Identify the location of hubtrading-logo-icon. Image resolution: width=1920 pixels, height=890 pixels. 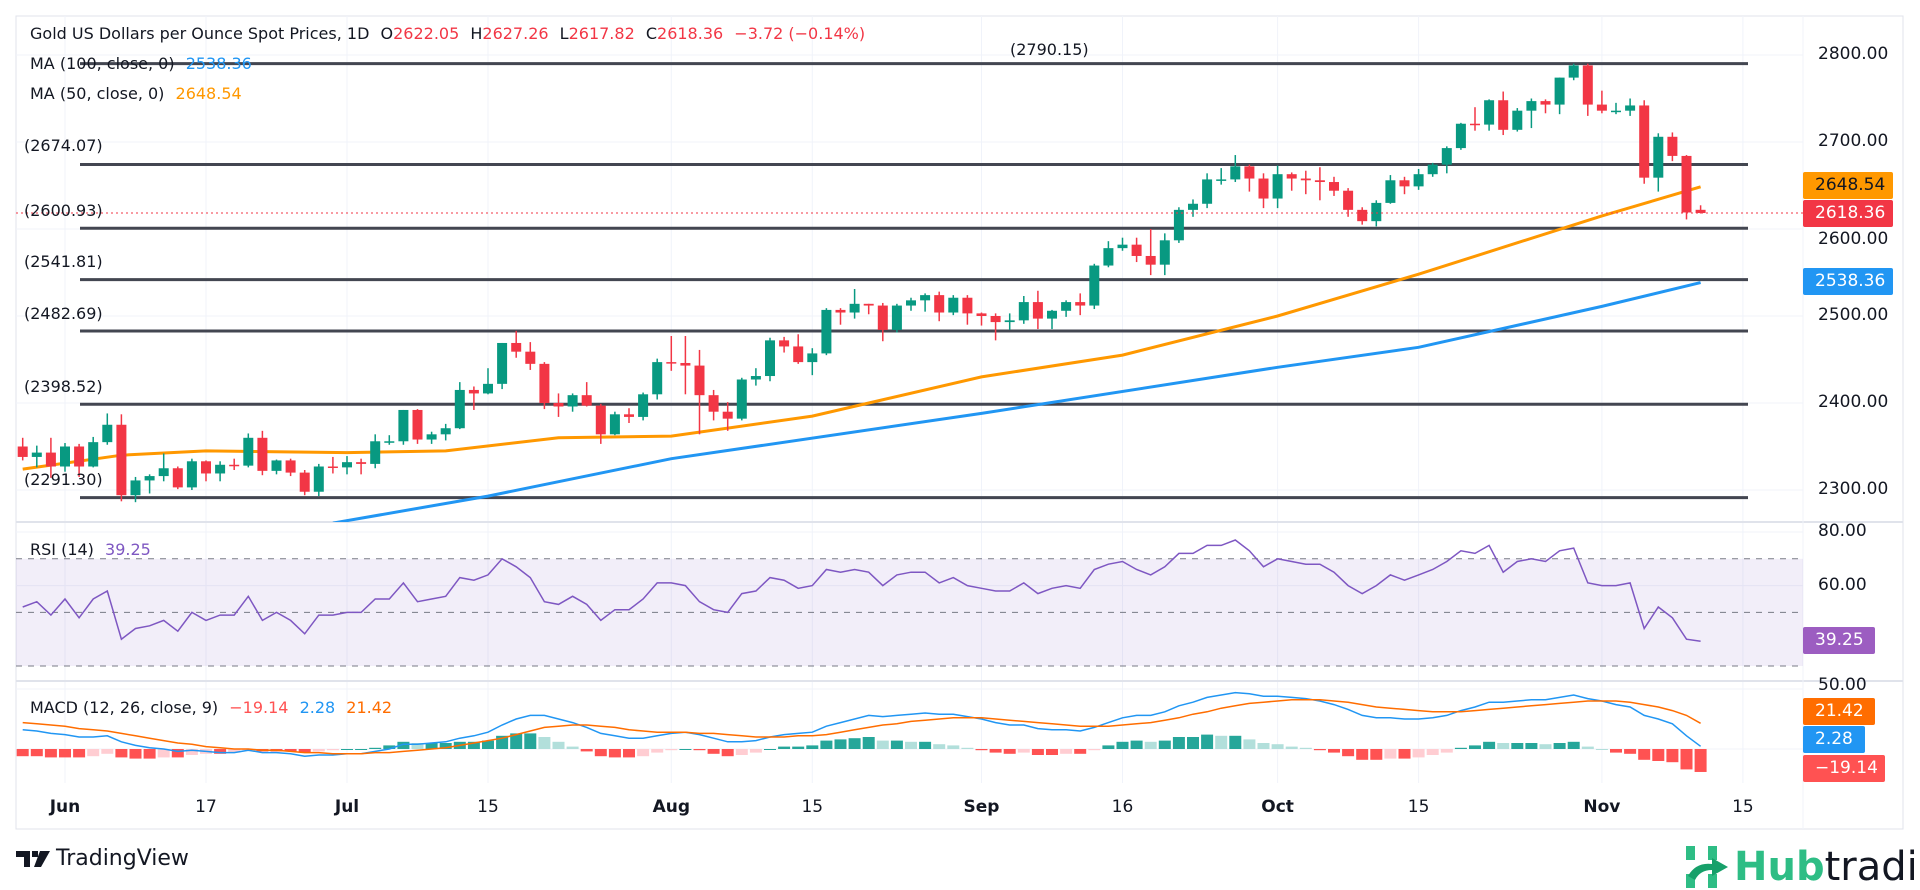
(1707, 867).